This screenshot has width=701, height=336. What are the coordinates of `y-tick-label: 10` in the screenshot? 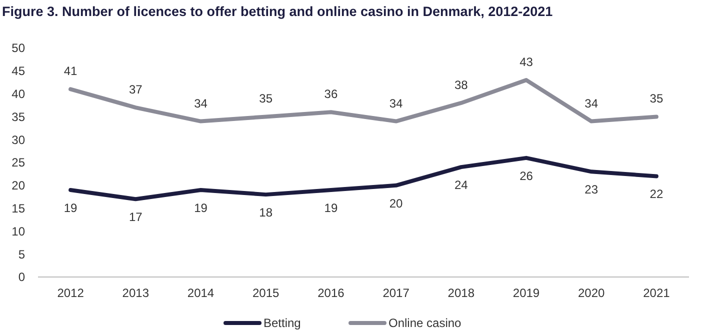 It's located at (19, 231).